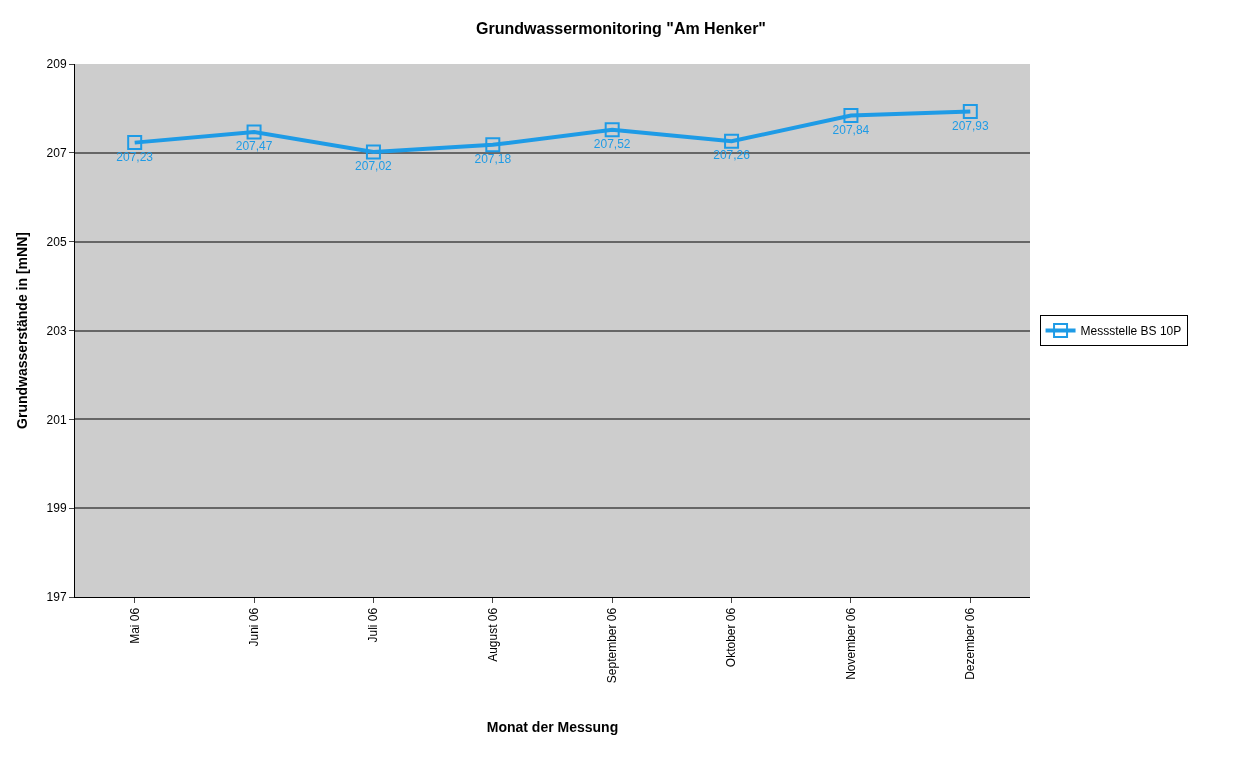 Image resolution: width=1242 pixels, height=763 pixels. What do you see at coordinates (552, 727) in the screenshot?
I see `x-axis-title: Monat der Messung` at bounding box center [552, 727].